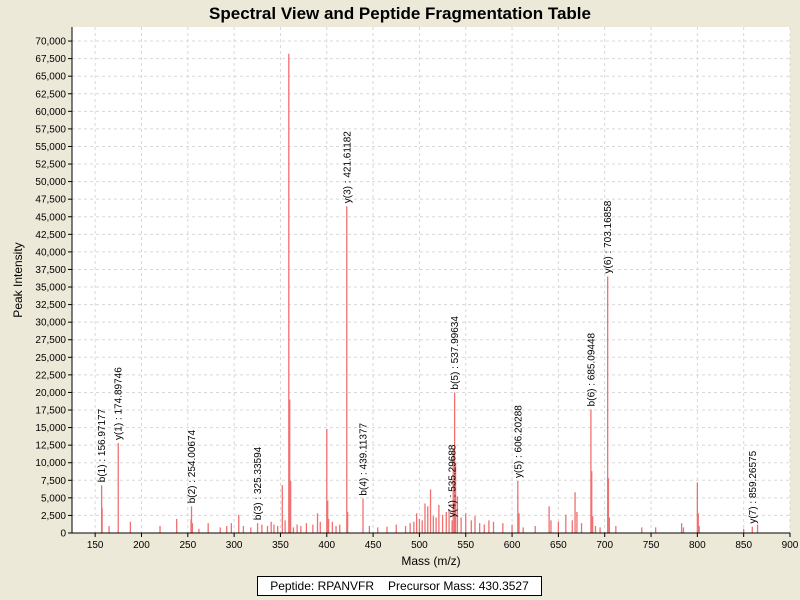 This screenshot has height=600, width=800. What do you see at coordinates (465, 545) in the screenshot?
I see `x-tick-label: 550` at bounding box center [465, 545].